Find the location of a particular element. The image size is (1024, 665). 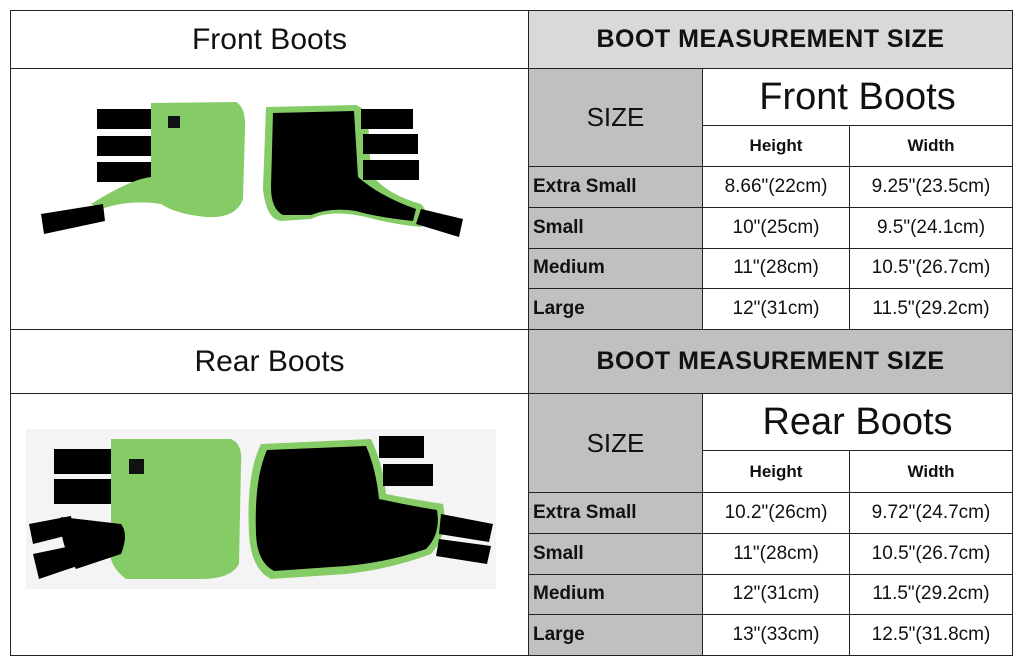

front-row-height-value: 10"(25cm) is located at coordinates (776, 227).